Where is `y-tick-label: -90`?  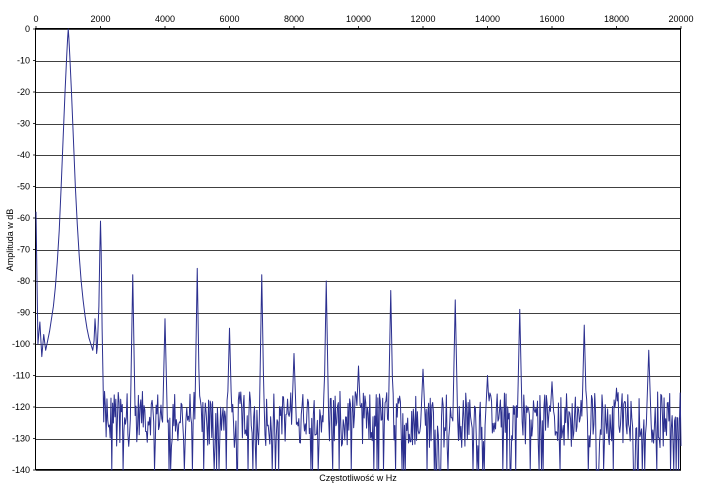
y-tick-label: -90 is located at coordinates (23, 313).